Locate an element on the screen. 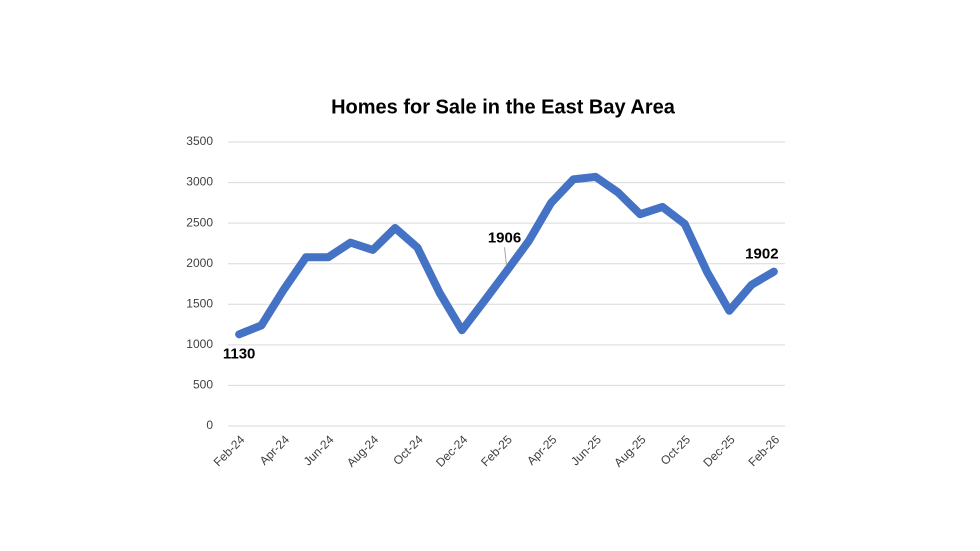 This screenshot has height=551, width=980. y-tick-label: 3500 is located at coordinates (199, 141).